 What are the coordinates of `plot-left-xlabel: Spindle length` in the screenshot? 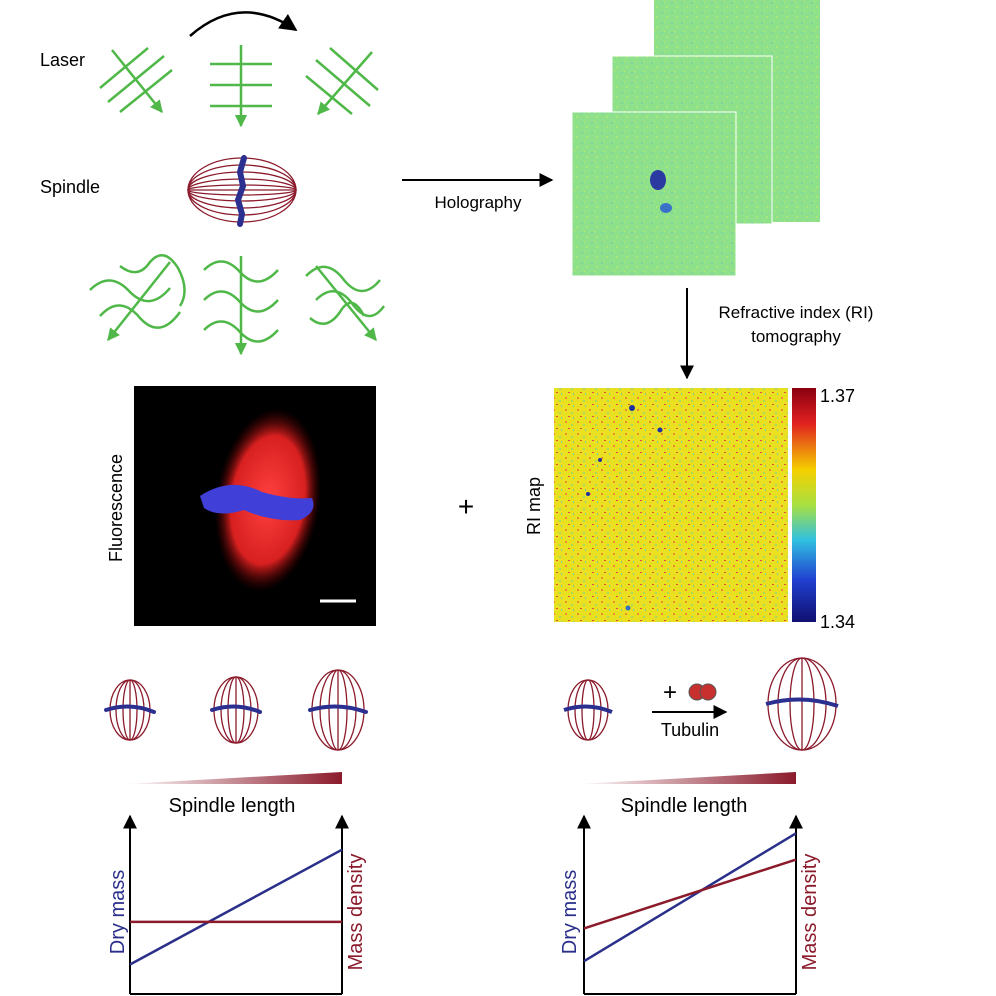 It's located at (232, 806).